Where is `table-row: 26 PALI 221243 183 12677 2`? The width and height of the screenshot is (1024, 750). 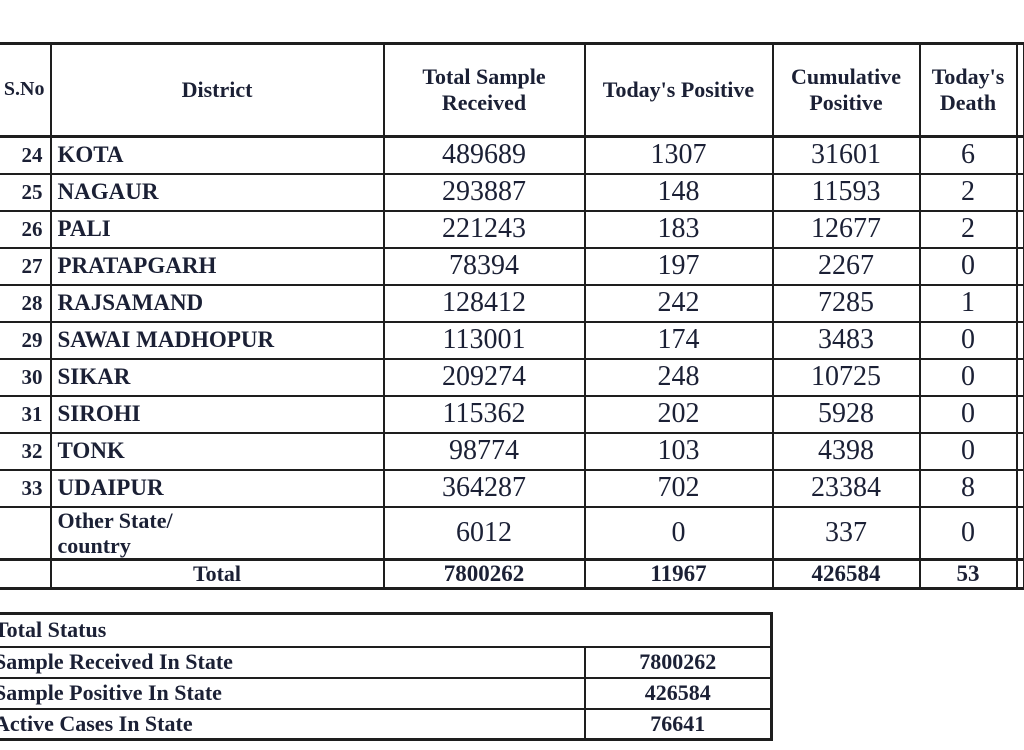 table-row: 26 PALI 221243 183 12677 2 is located at coordinates (512, 229).